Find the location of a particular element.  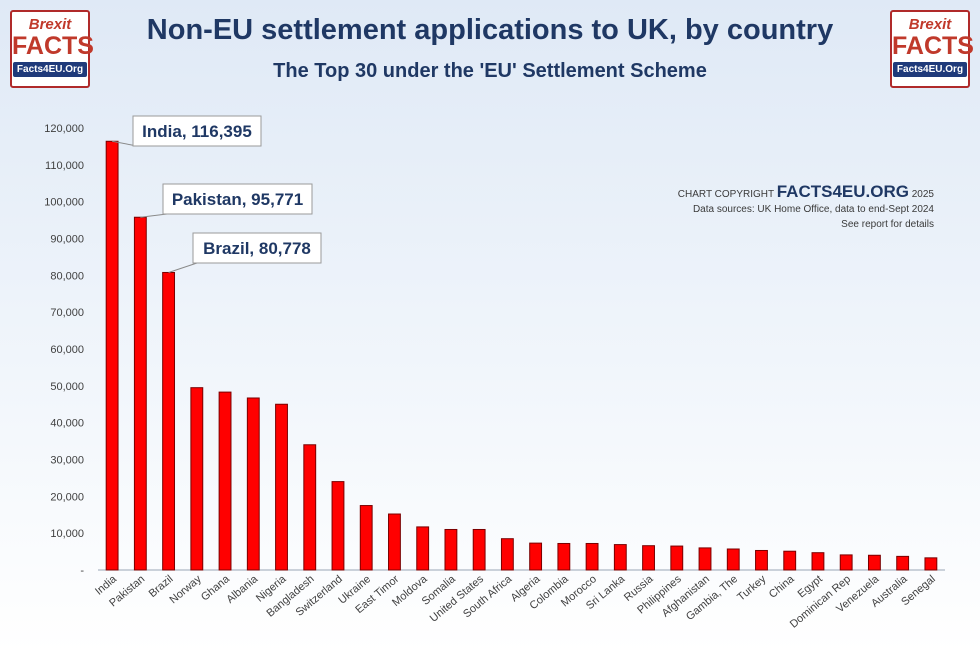

x-tick-label: Albania is located at coordinates (242, 589).